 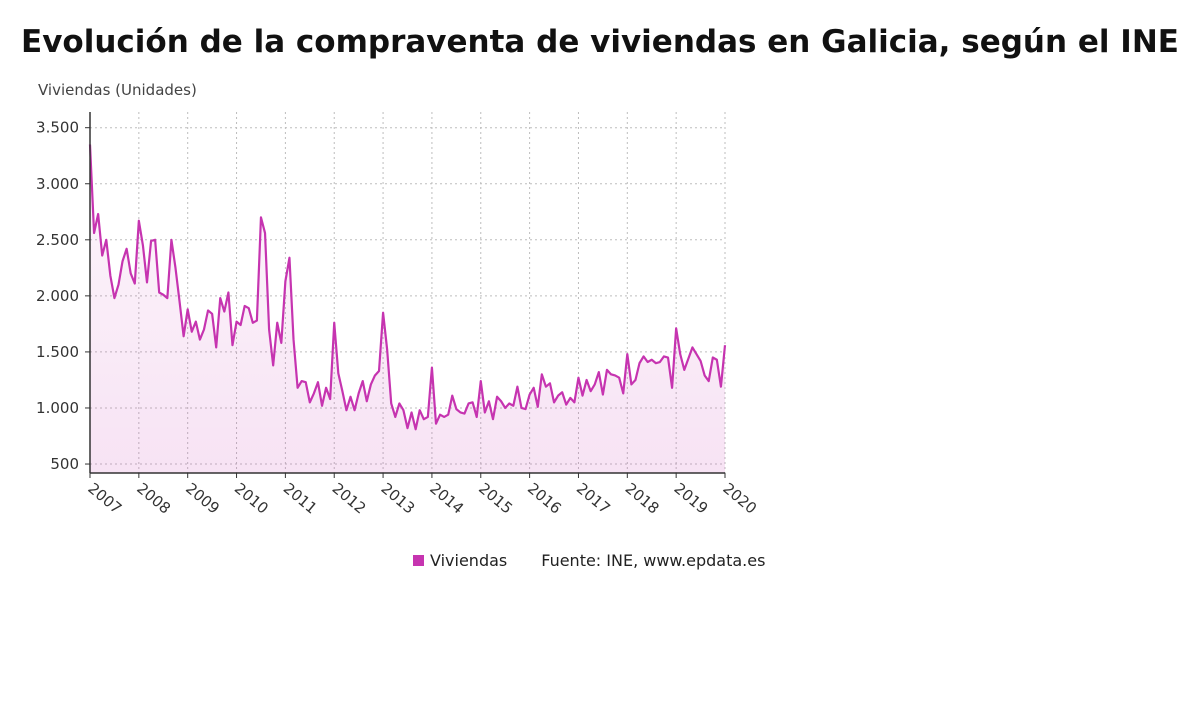 I want to click on legend: Viviendas Fuente: INE, www.epdata.es, so click(x=589, y=560).